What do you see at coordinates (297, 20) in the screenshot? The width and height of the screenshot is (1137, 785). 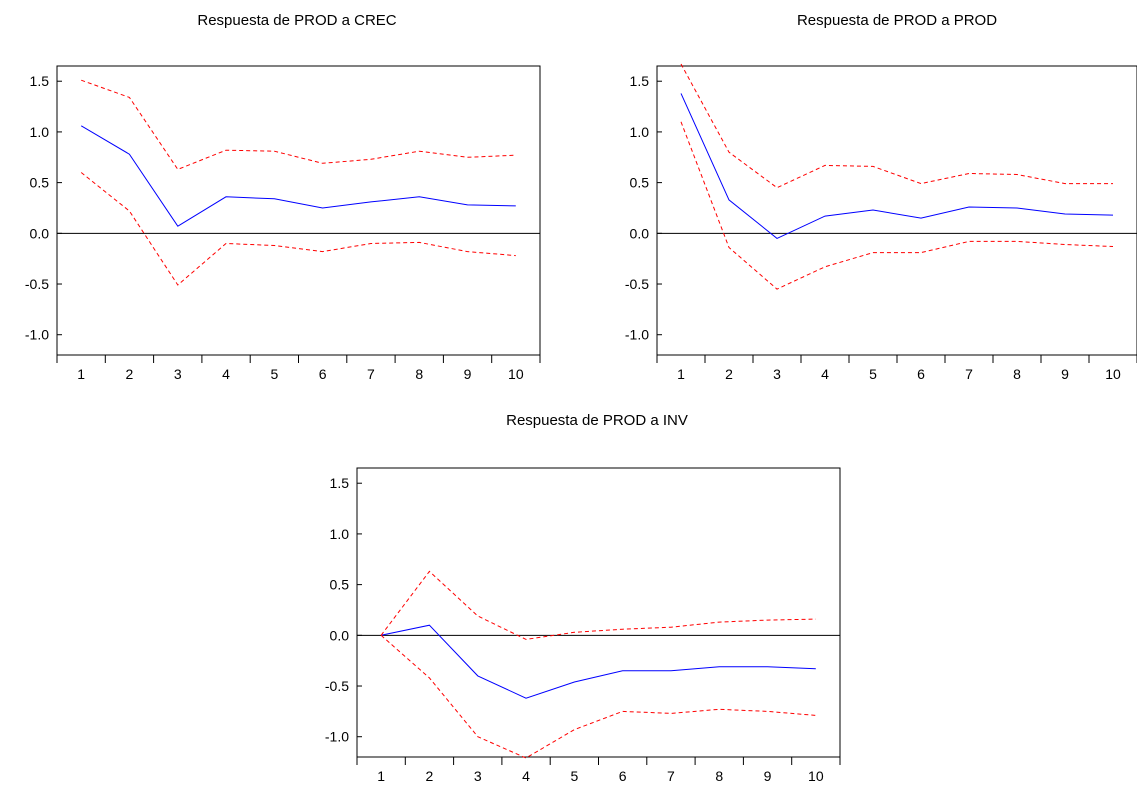 I see `chart-title: Respuesta de PROD a CREC` at bounding box center [297, 20].